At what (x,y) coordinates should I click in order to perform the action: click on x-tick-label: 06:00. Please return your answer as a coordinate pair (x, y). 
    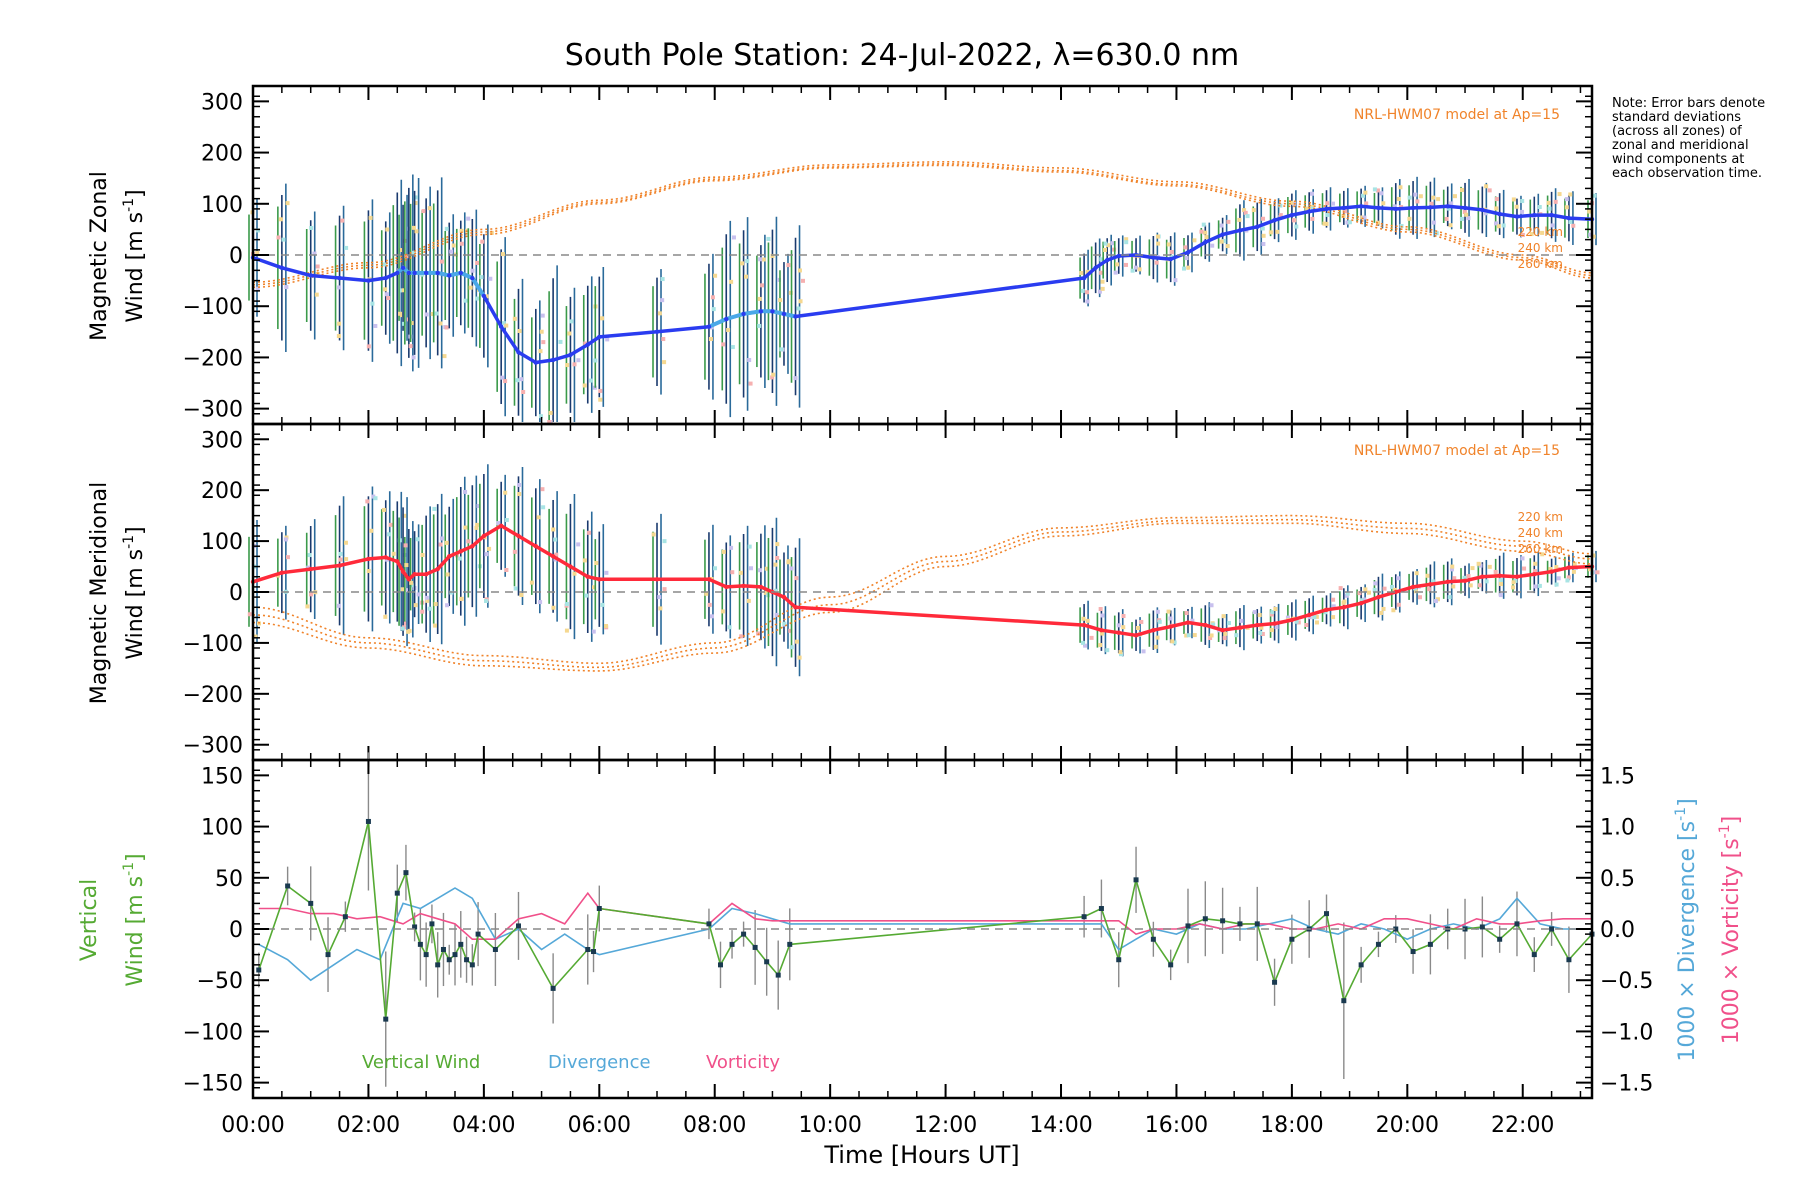
    Looking at the image, I should click on (599, 1125).